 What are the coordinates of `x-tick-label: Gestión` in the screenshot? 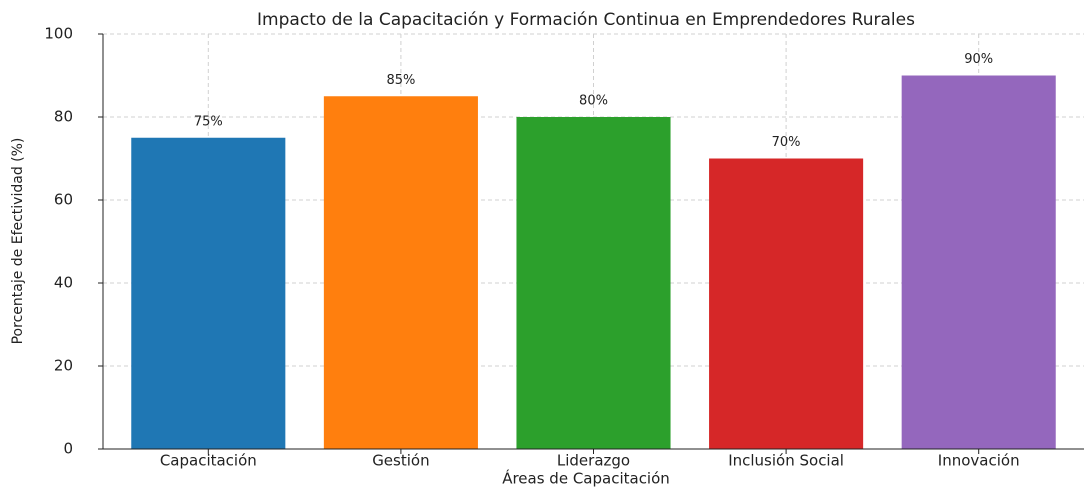 It's located at (400, 461).